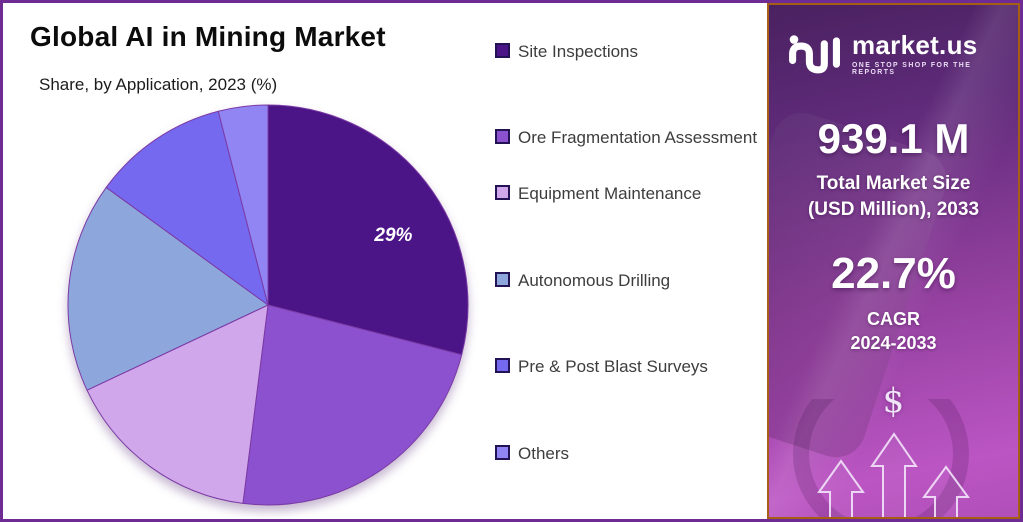 The height and width of the screenshot is (522, 1023). Describe the element at coordinates (638, 137) in the screenshot. I see `legend-label: Ore Fragmentation Assessment` at that location.